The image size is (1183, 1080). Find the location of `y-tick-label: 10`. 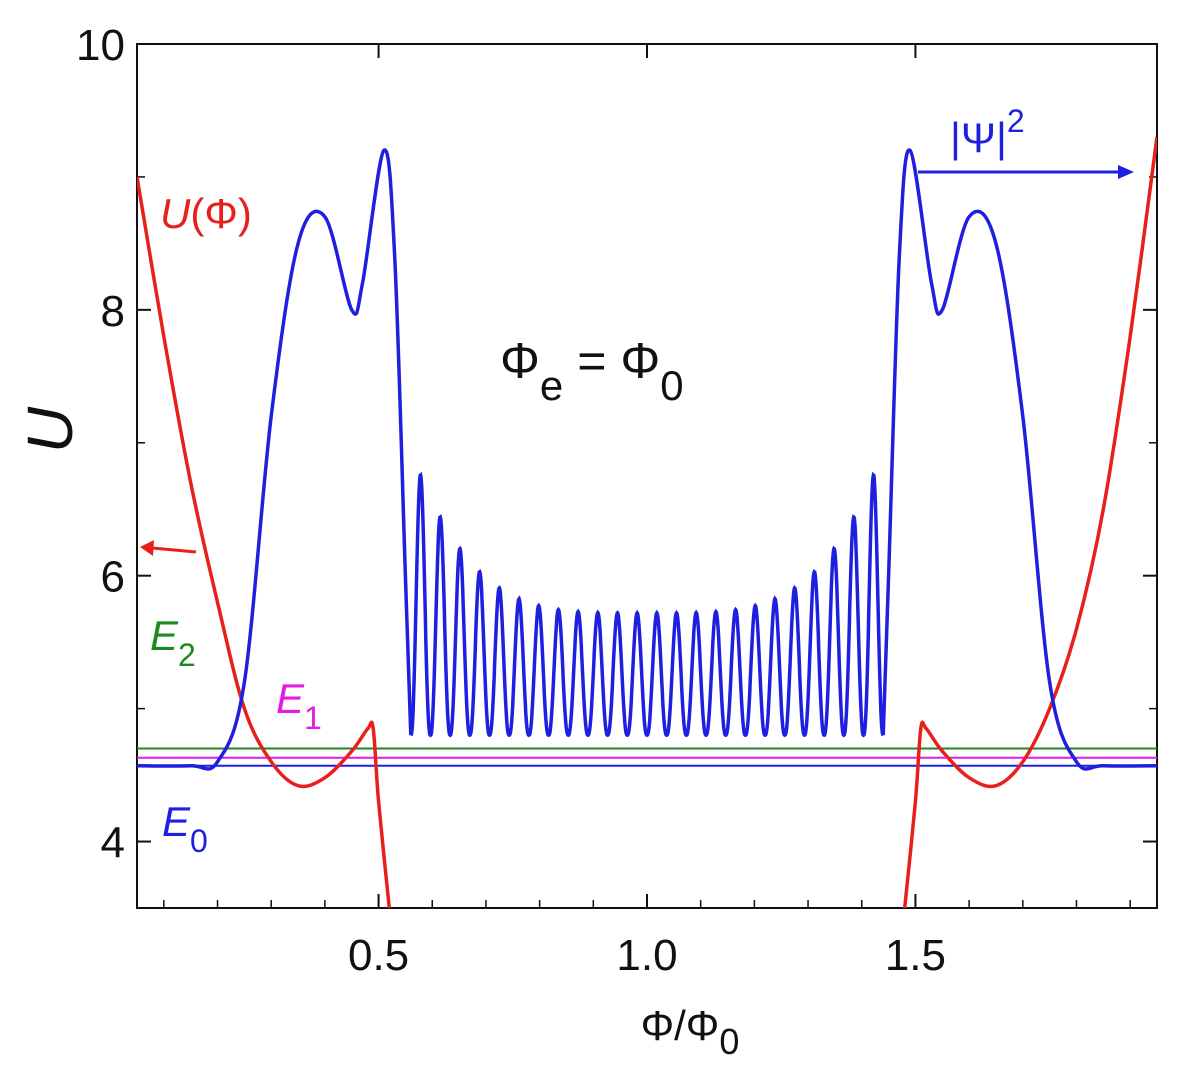

y-tick-label: 10 is located at coordinates (100, 45).